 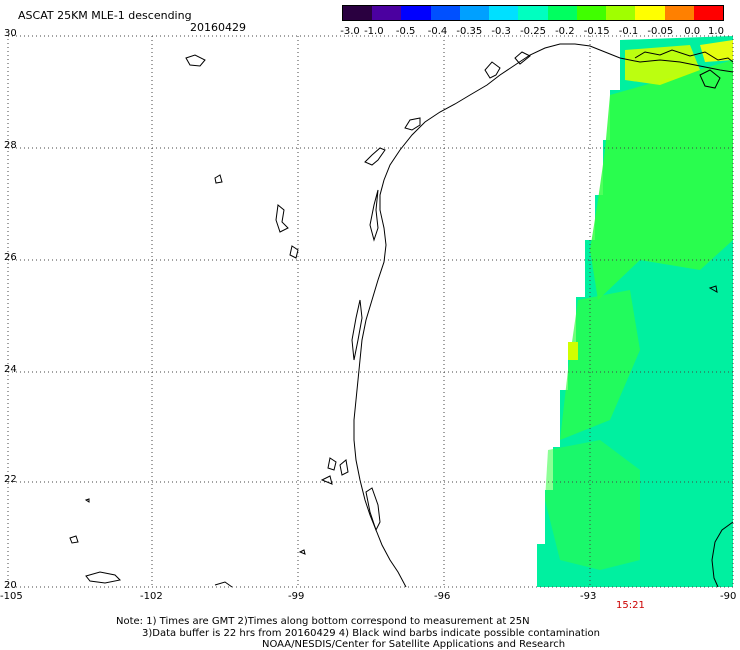 I want to click on lon-label-102: -102, so click(x=151, y=596).